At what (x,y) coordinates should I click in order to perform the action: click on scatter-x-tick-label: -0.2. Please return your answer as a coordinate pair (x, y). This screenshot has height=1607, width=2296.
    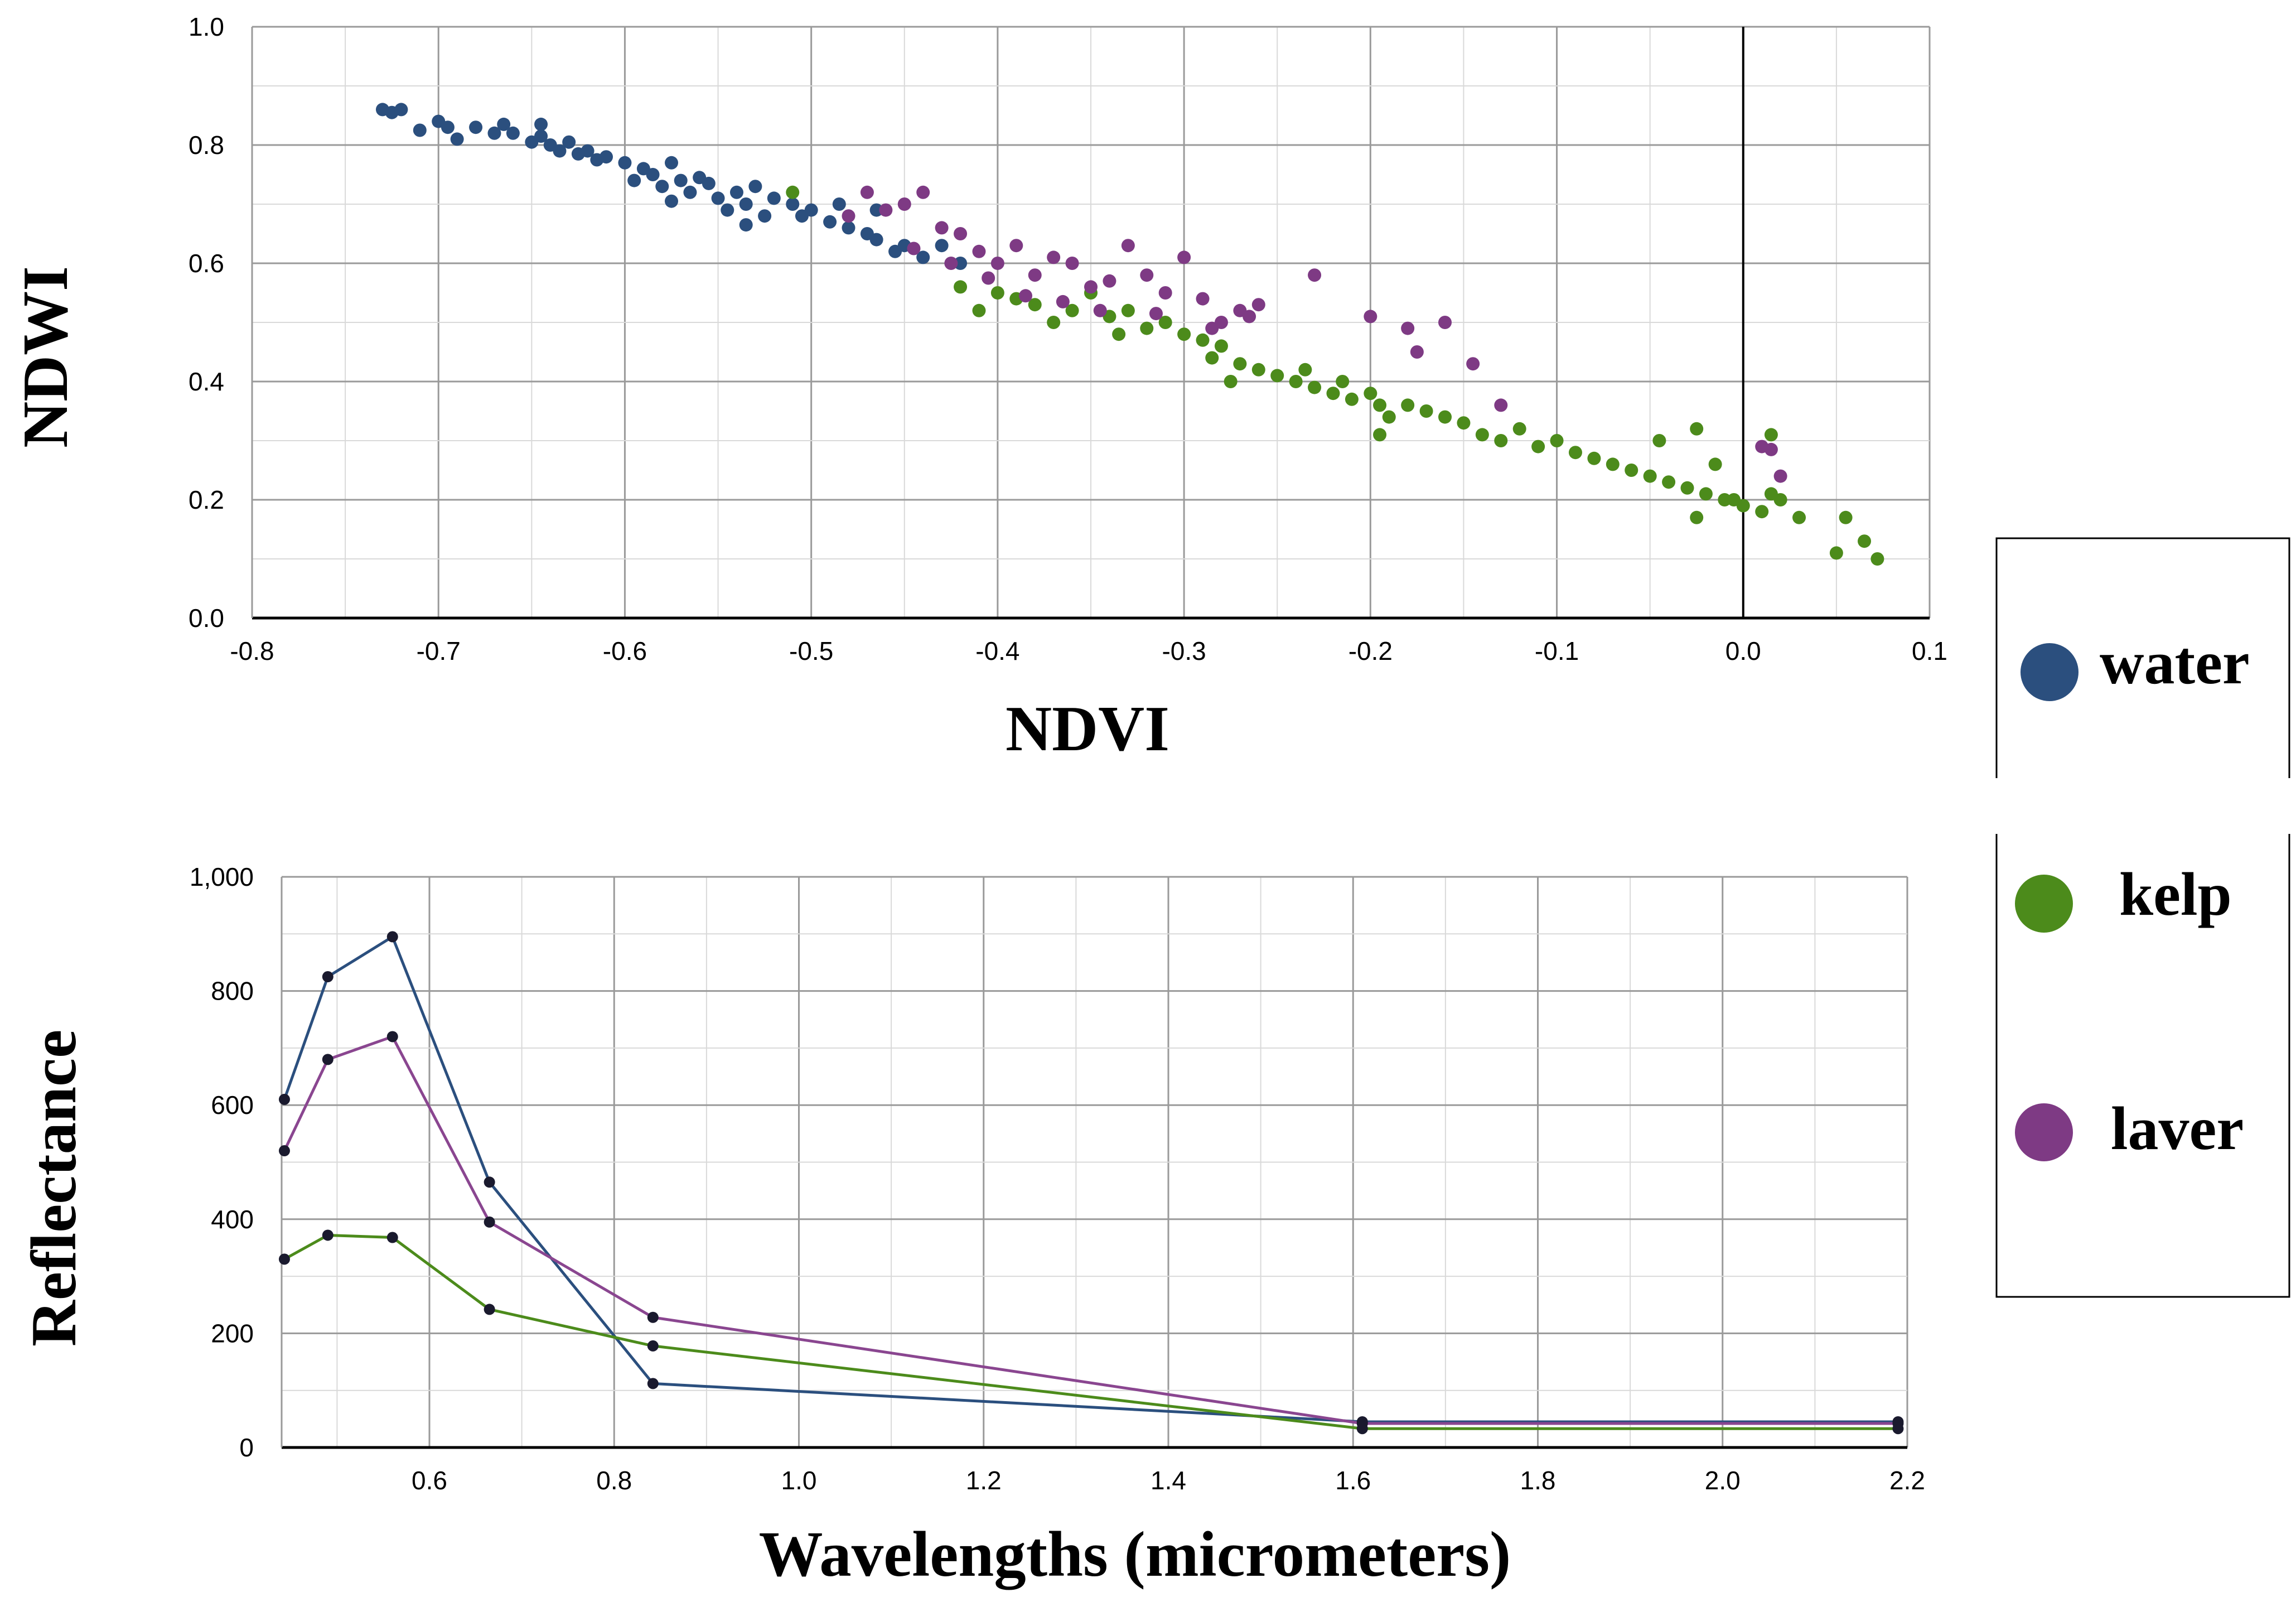
    Looking at the image, I should click on (1370, 650).